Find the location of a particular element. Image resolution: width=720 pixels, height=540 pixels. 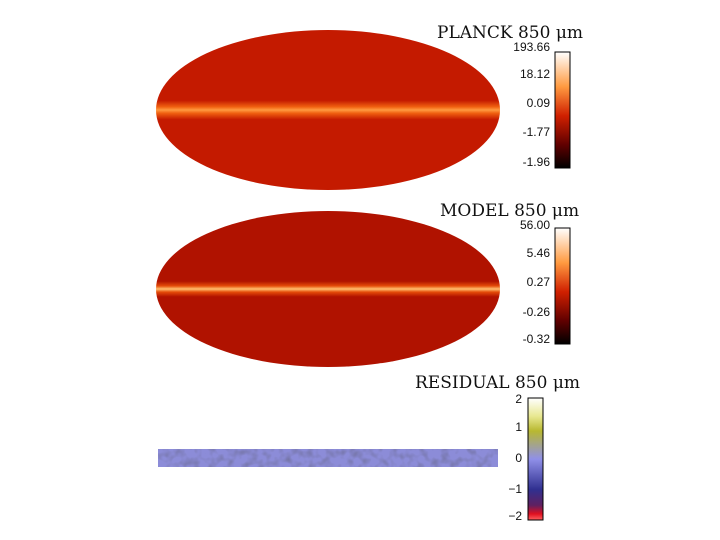

planck-map is located at coordinates (328, 110).